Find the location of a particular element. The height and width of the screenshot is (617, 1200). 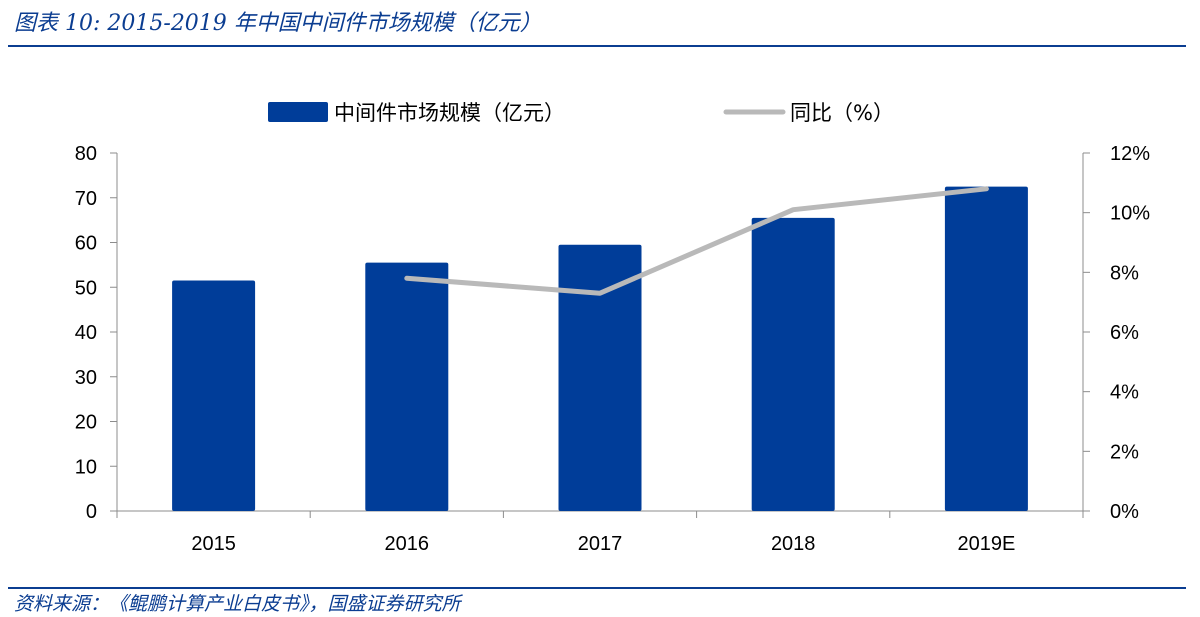

bar-2016 is located at coordinates (407, 386).